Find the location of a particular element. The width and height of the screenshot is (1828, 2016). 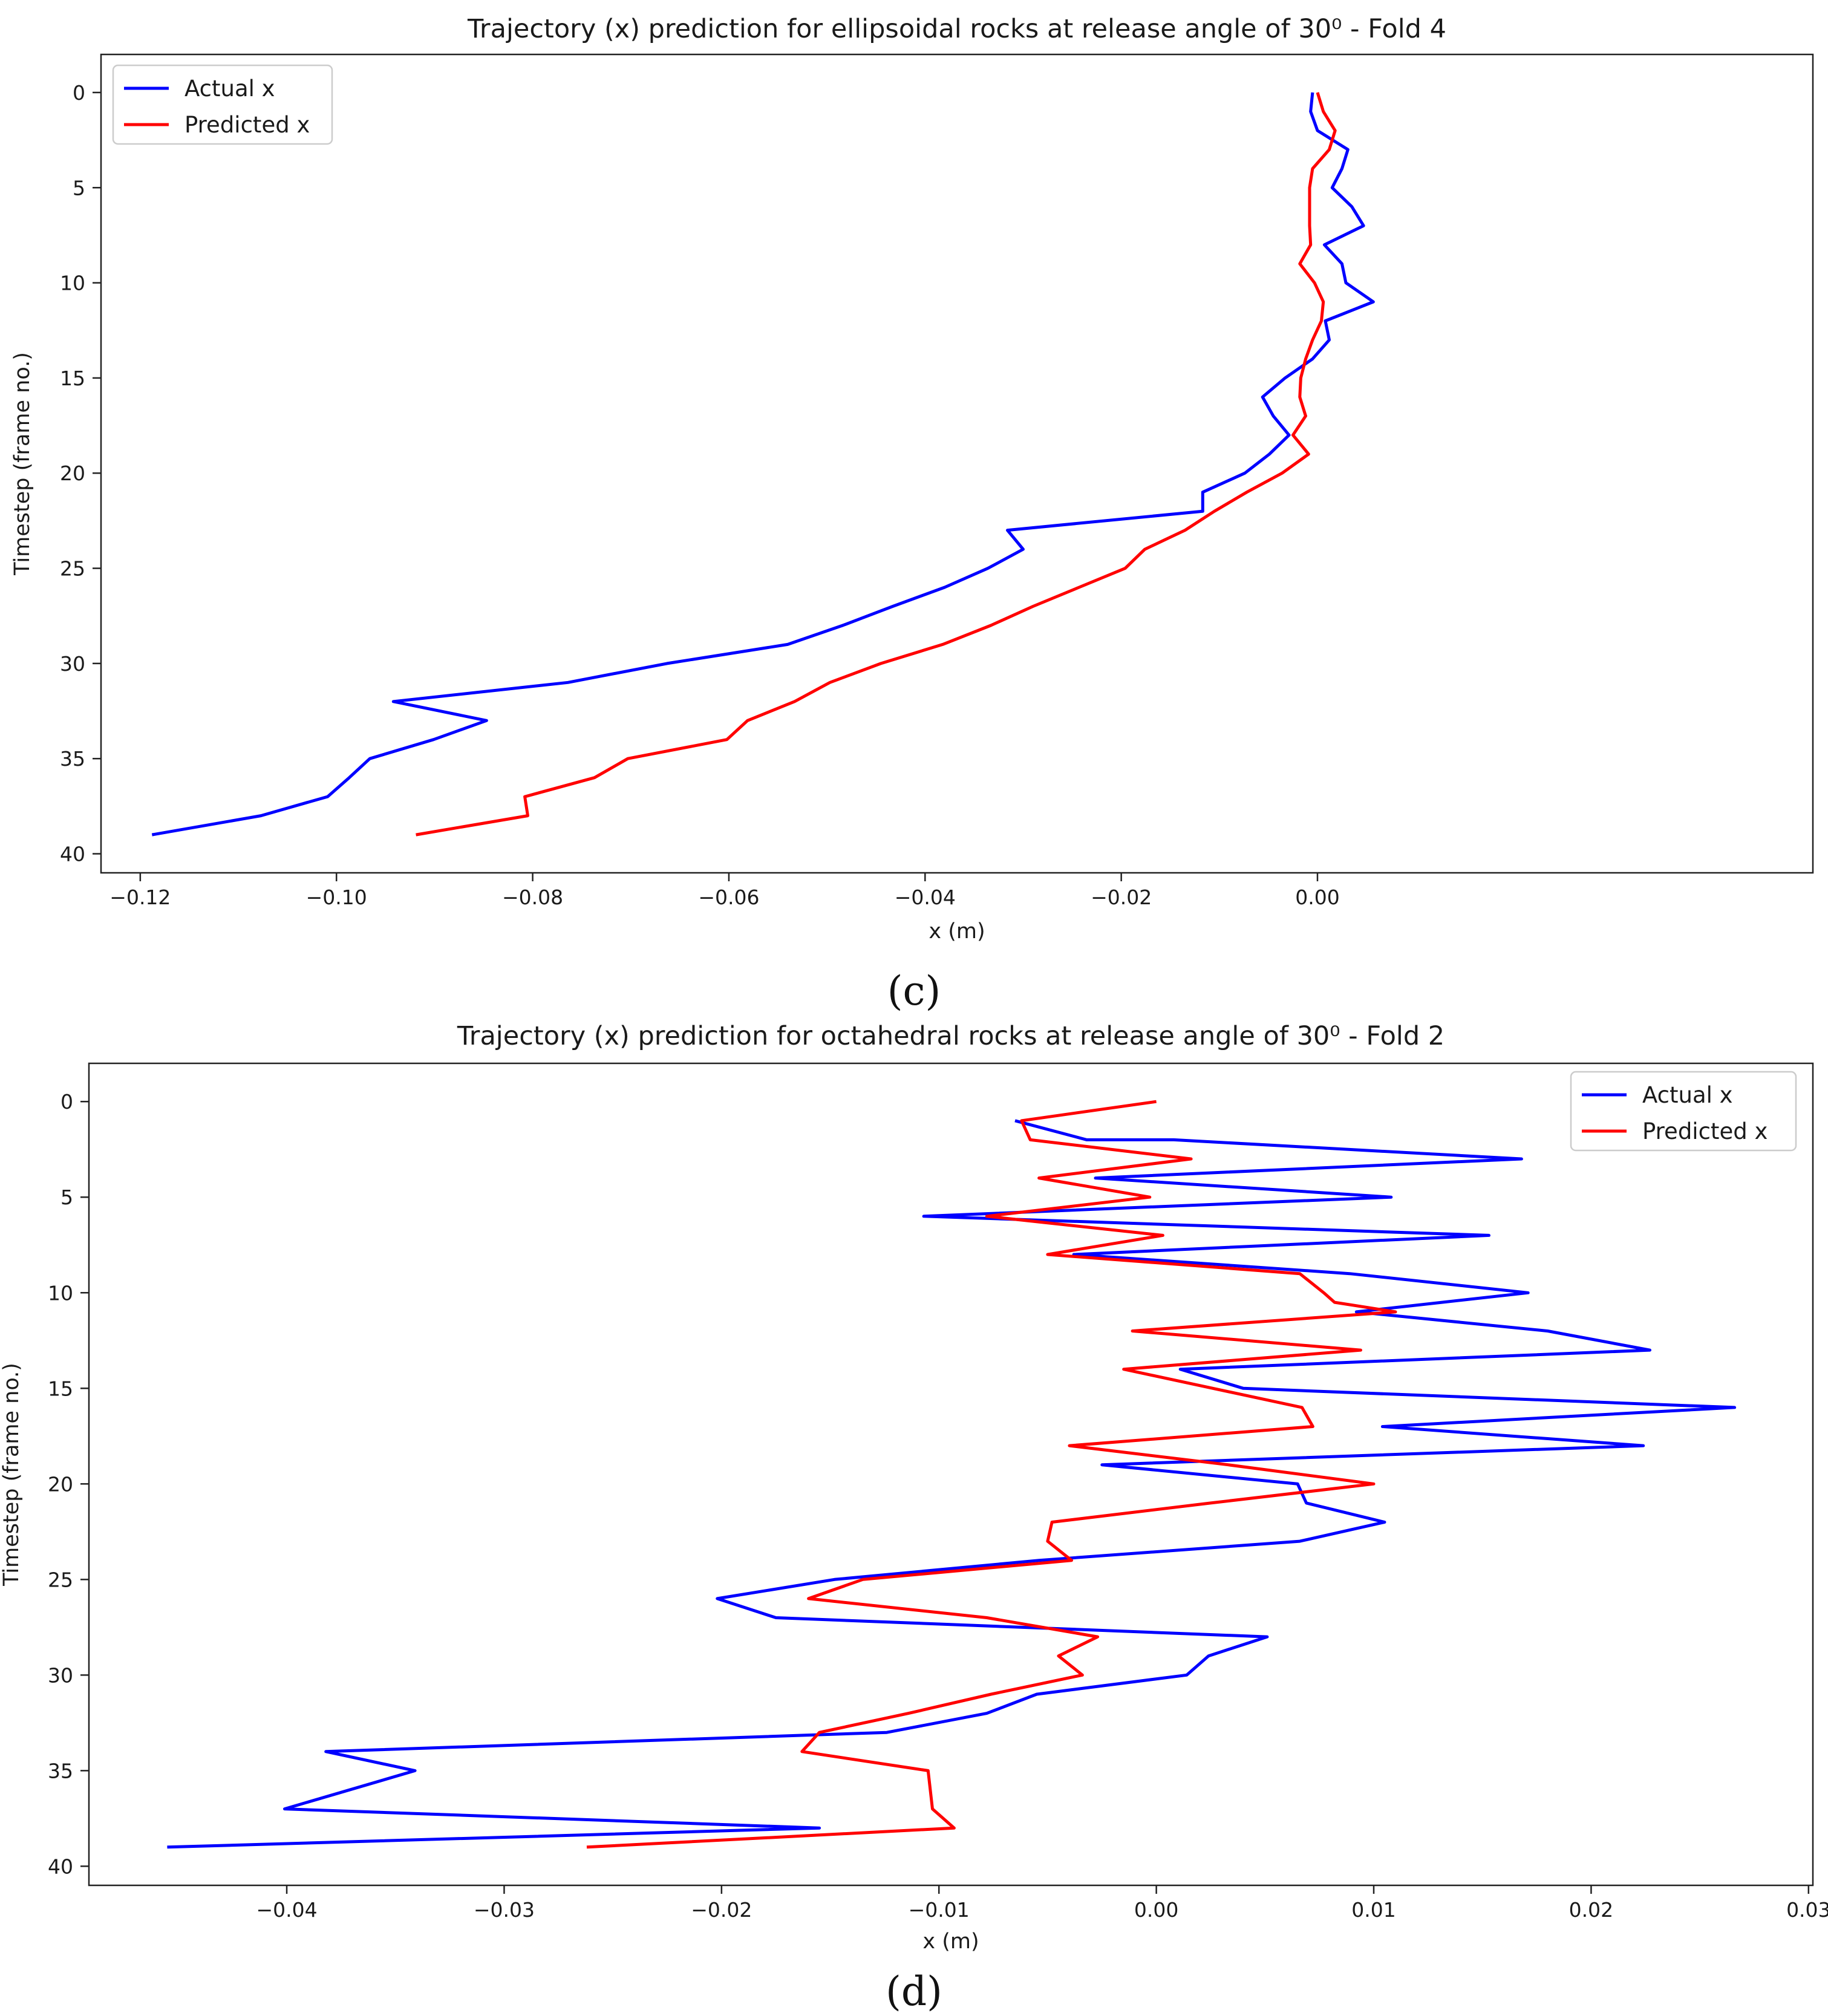

panel-label: (d) is located at coordinates (914, 1991).